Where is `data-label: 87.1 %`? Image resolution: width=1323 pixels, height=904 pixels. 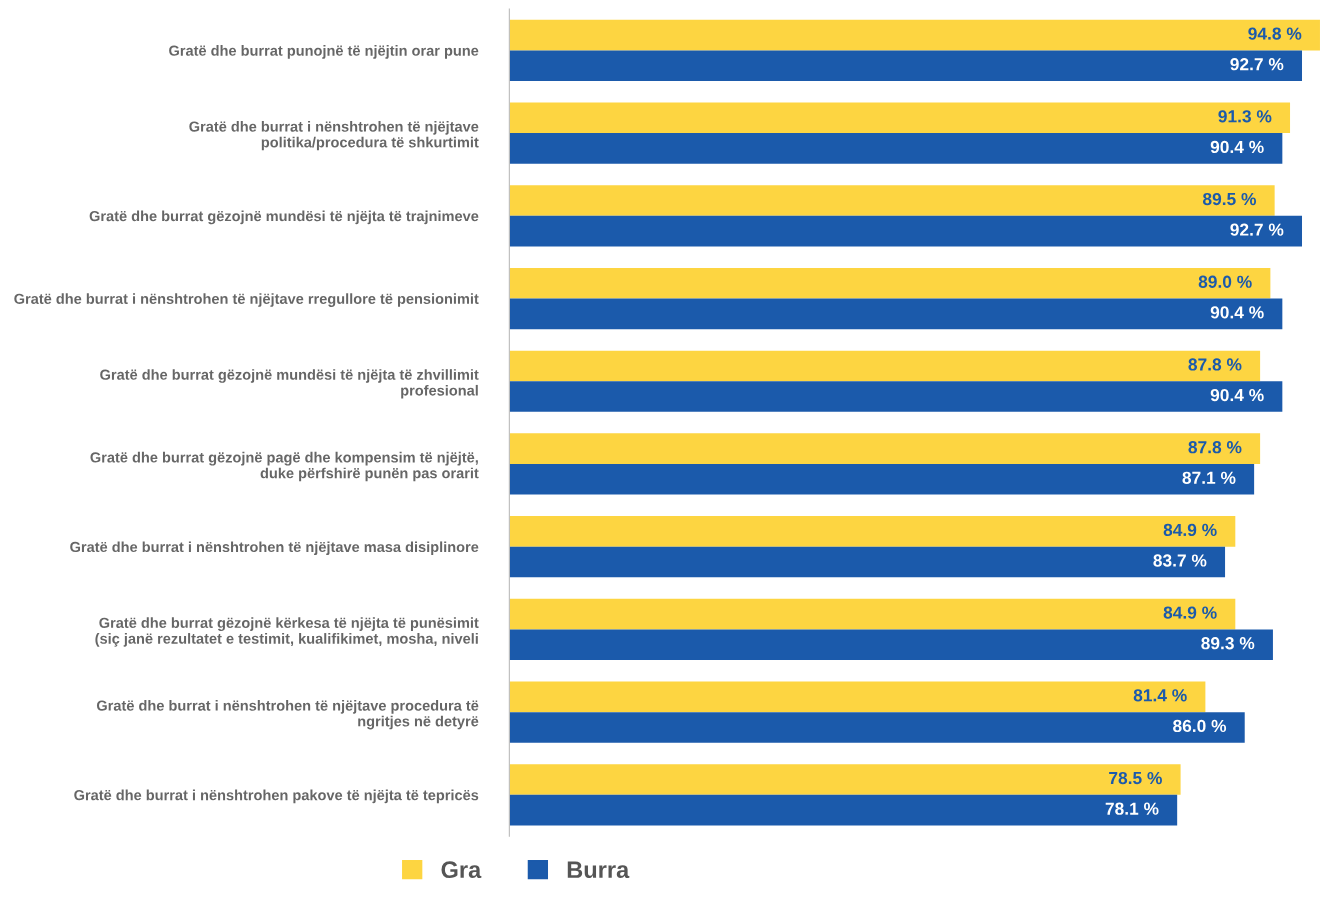
data-label: 87.1 % is located at coordinates (1209, 477).